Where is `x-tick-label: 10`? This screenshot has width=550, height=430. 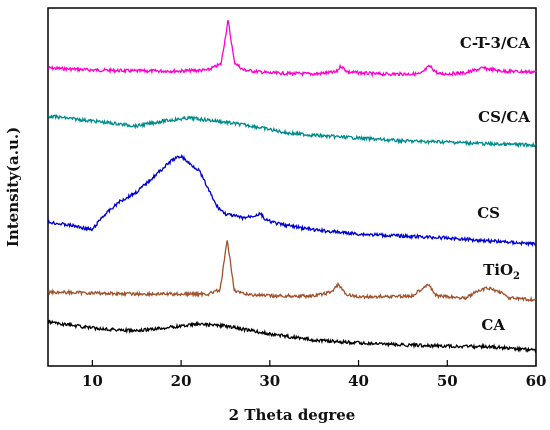 x-tick-label: 10 is located at coordinates (92, 381).